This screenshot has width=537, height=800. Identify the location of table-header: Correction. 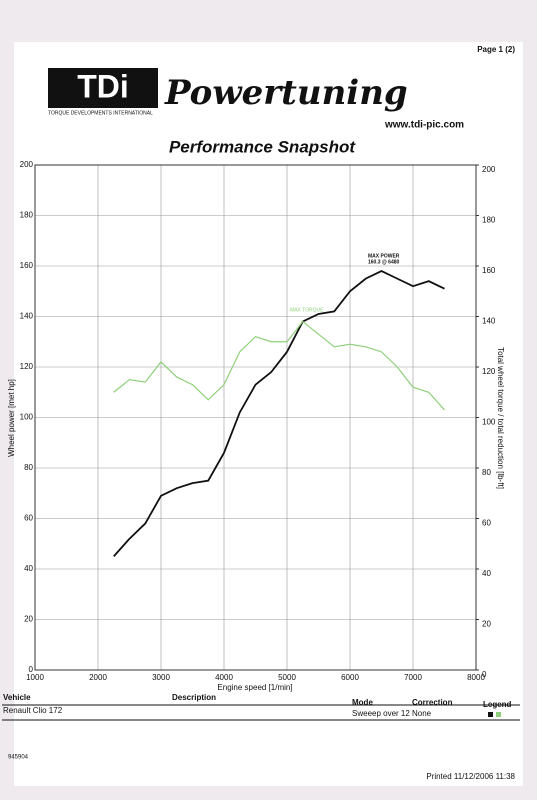
(432, 702).